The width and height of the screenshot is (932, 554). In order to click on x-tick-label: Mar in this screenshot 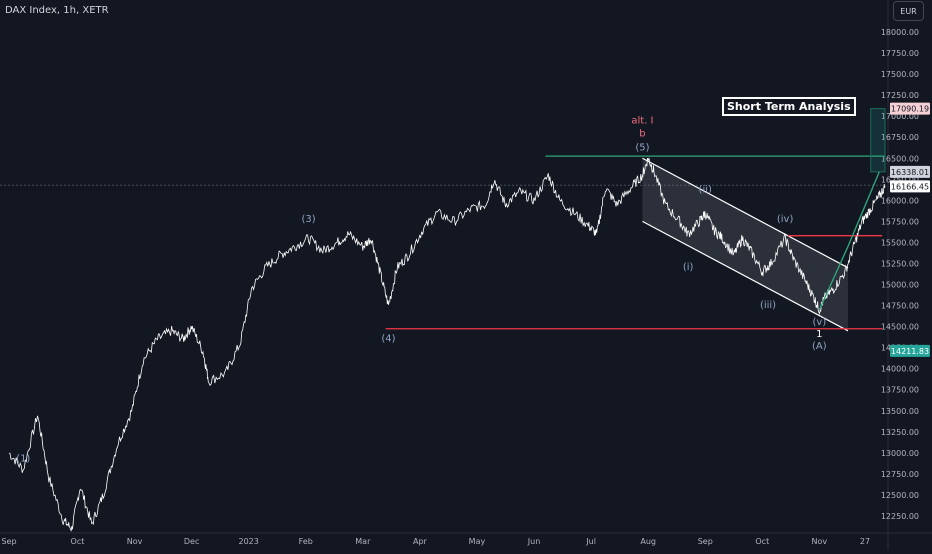, I will do `click(363, 541)`.